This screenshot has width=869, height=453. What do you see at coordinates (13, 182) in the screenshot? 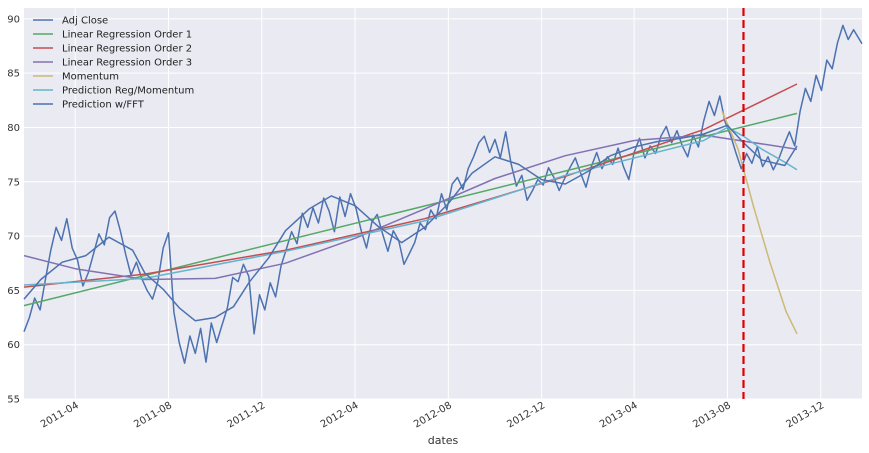
I see `y-tick-label: 75` at bounding box center [13, 182].